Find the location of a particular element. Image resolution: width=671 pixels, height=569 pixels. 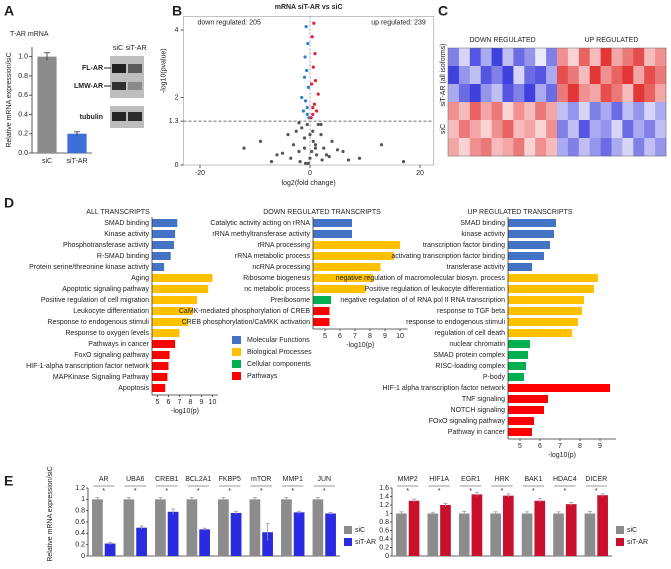

category-label: Catalytic activity acting on rRNA is located at coordinates (260, 223).